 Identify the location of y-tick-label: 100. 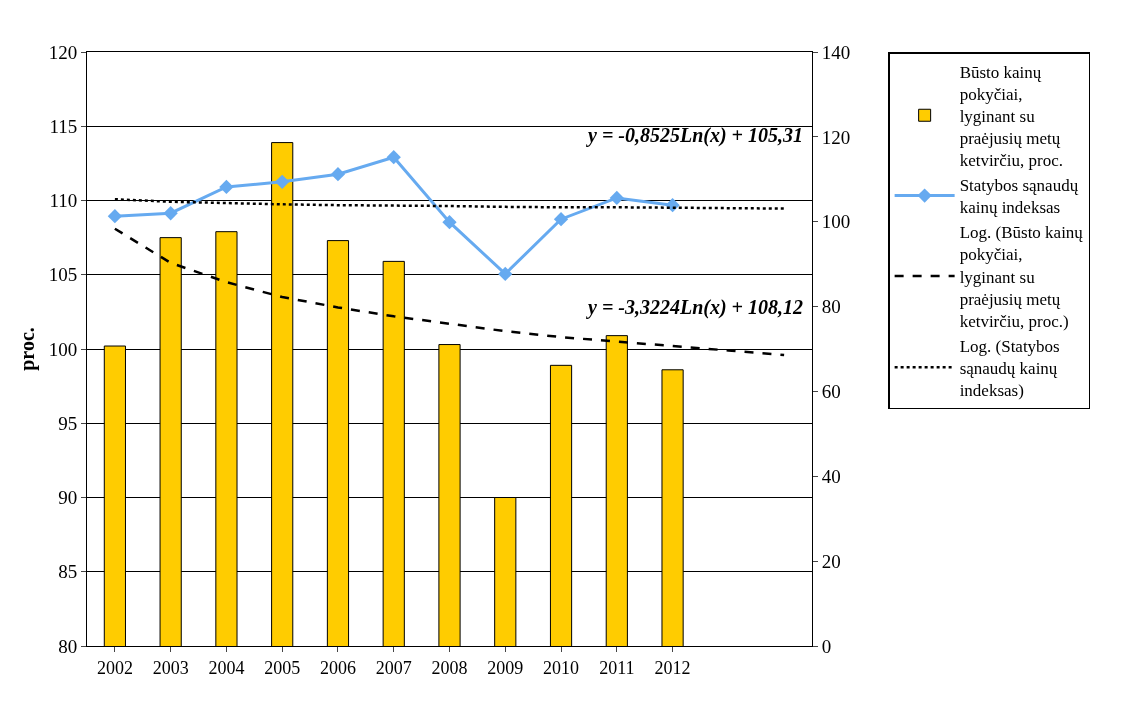
(63, 349).